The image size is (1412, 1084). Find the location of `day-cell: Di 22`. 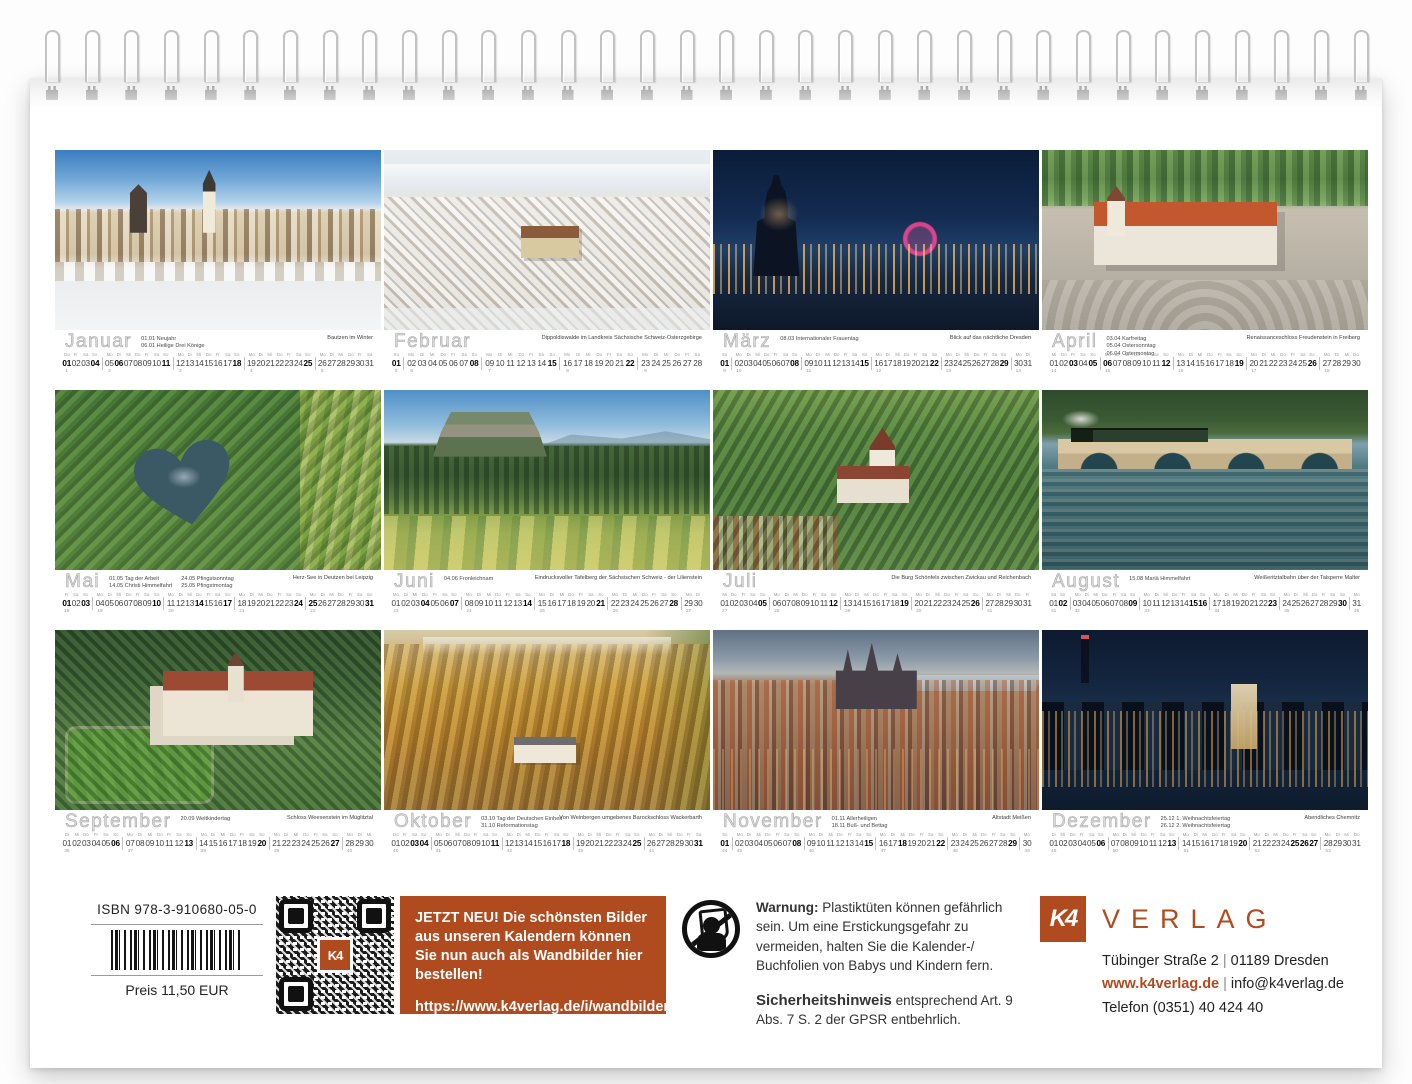

day-cell: Di 22 is located at coordinates (1266, 844).